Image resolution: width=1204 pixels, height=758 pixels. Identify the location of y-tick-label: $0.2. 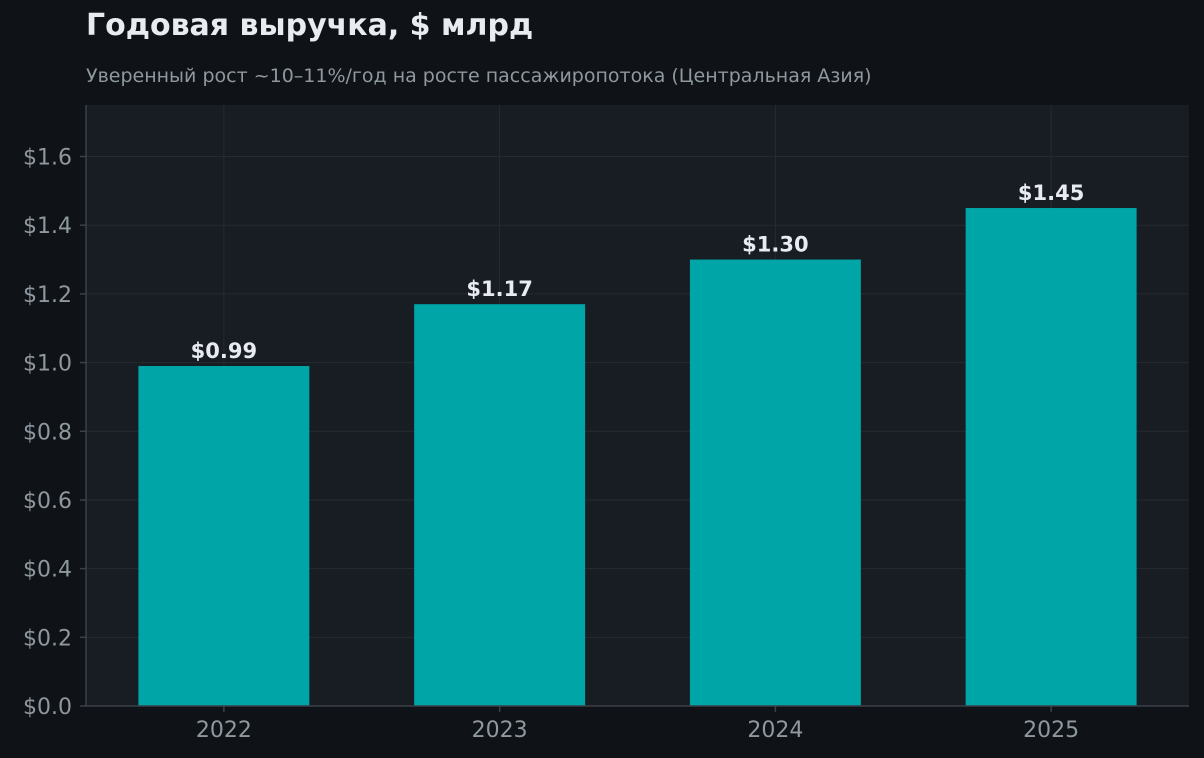
(47, 638).